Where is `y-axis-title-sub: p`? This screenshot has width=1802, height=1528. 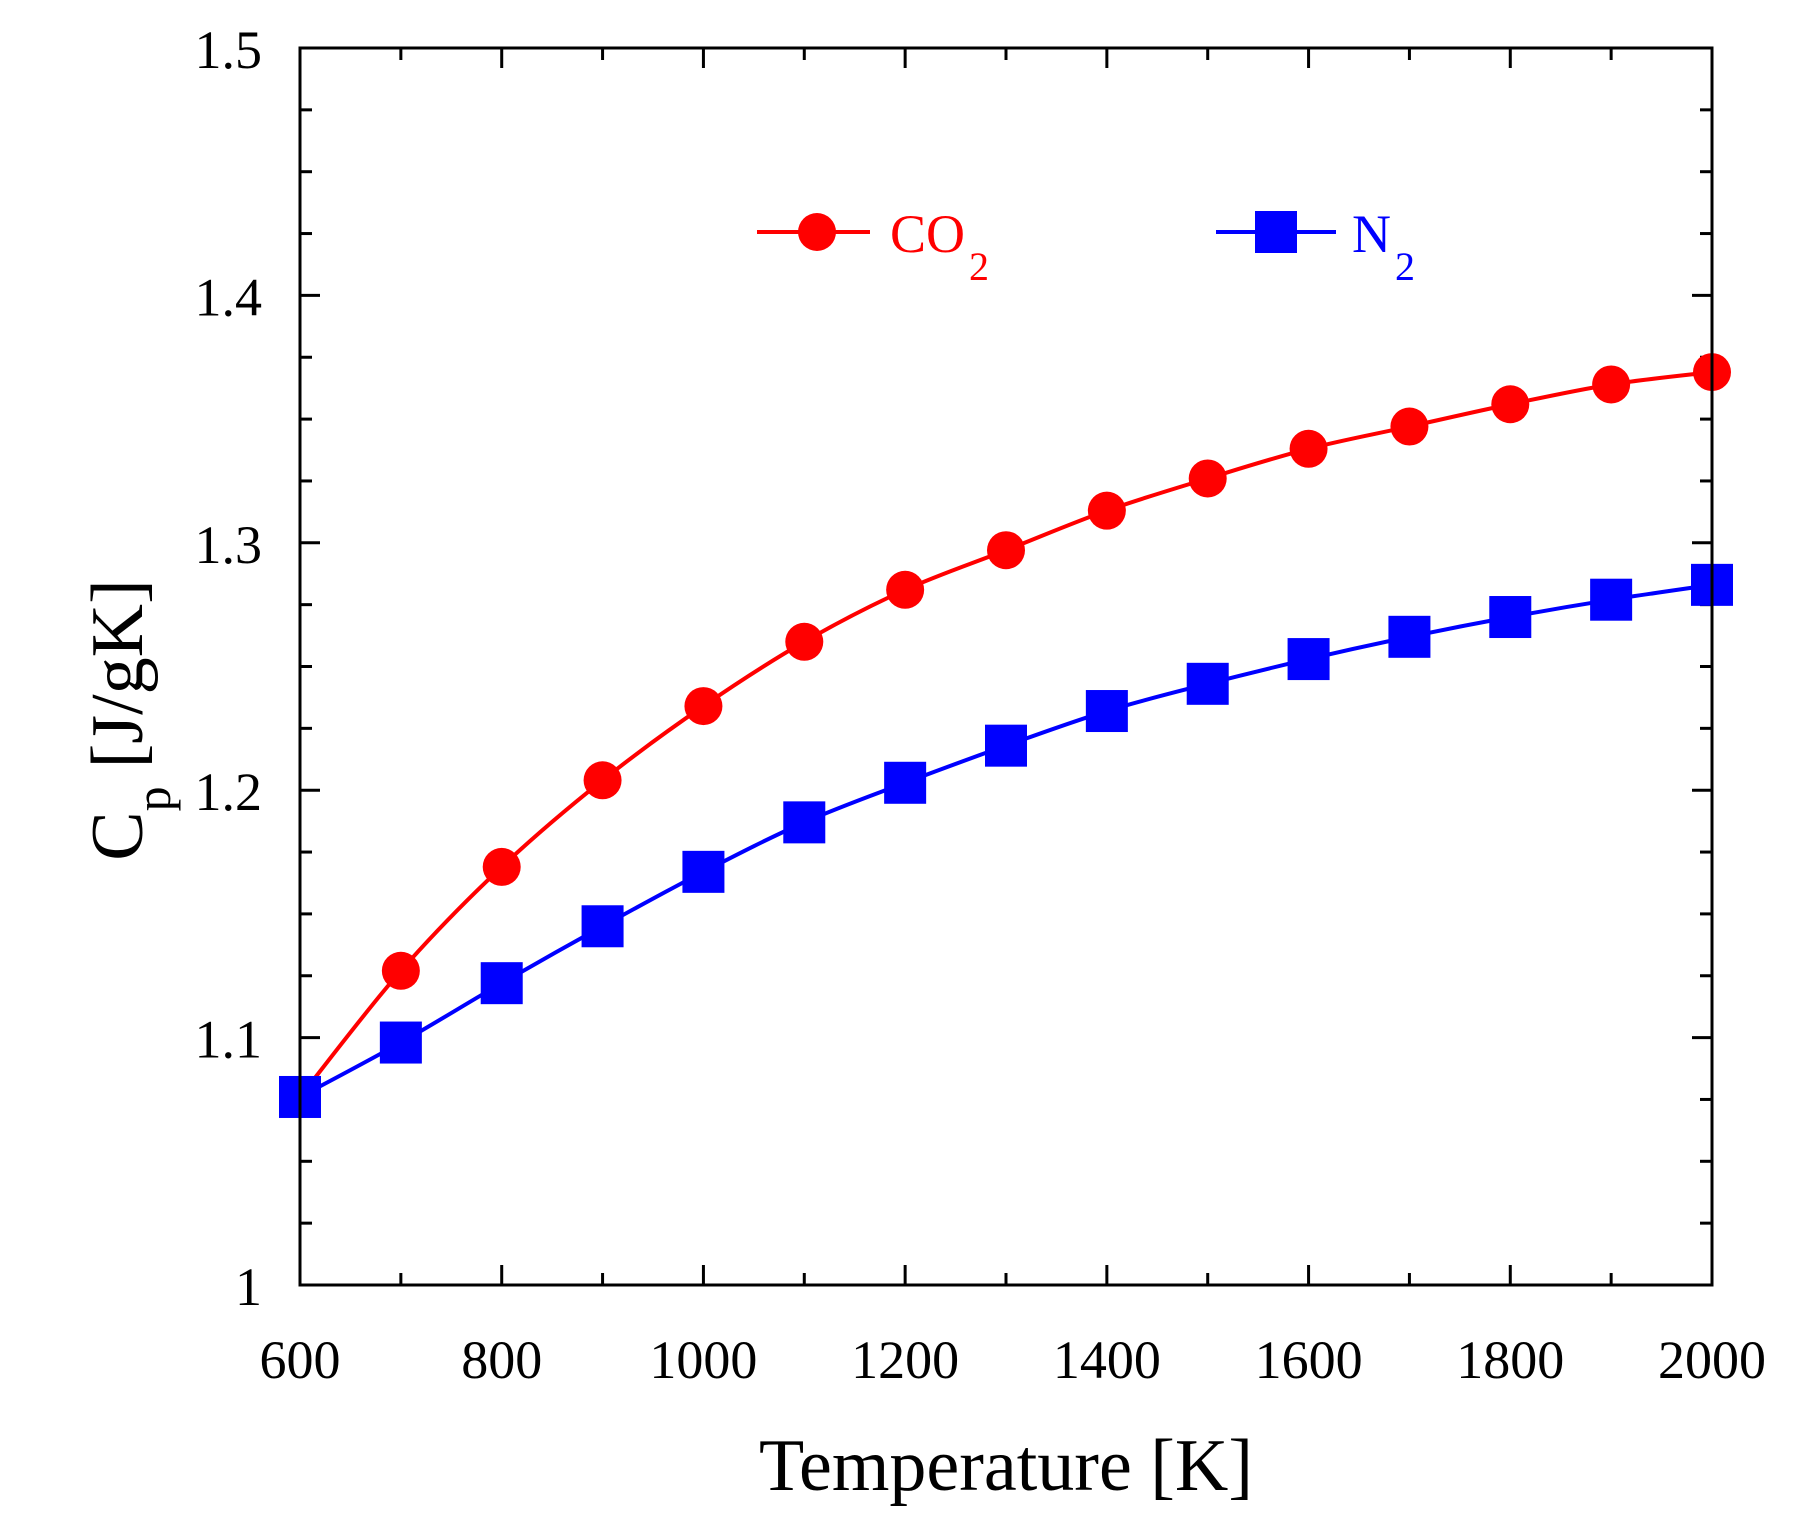 y-axis-title-sub: p is located at coordinates (153, 798).